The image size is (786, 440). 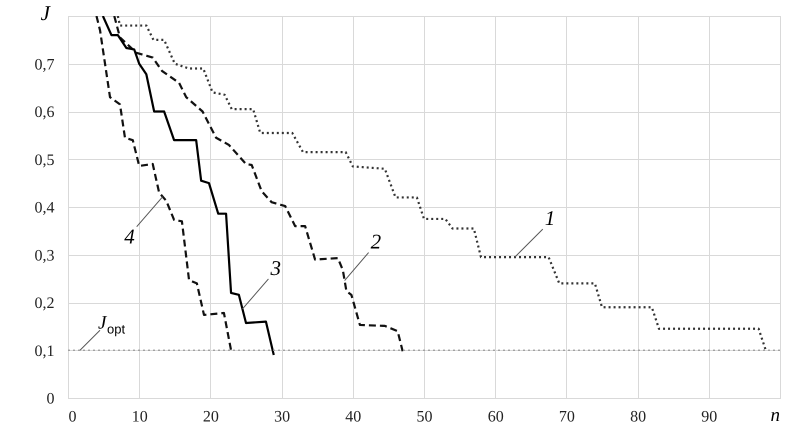 I want to click on series-label: 4, so click(x=130, y=236).